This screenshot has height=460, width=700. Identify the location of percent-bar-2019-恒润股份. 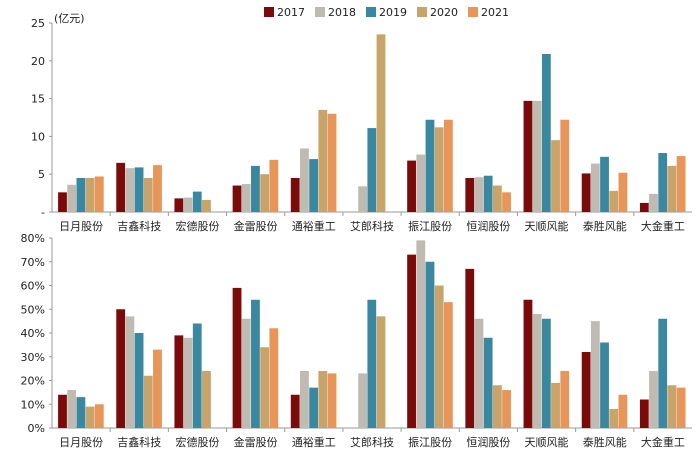
(488, 382).